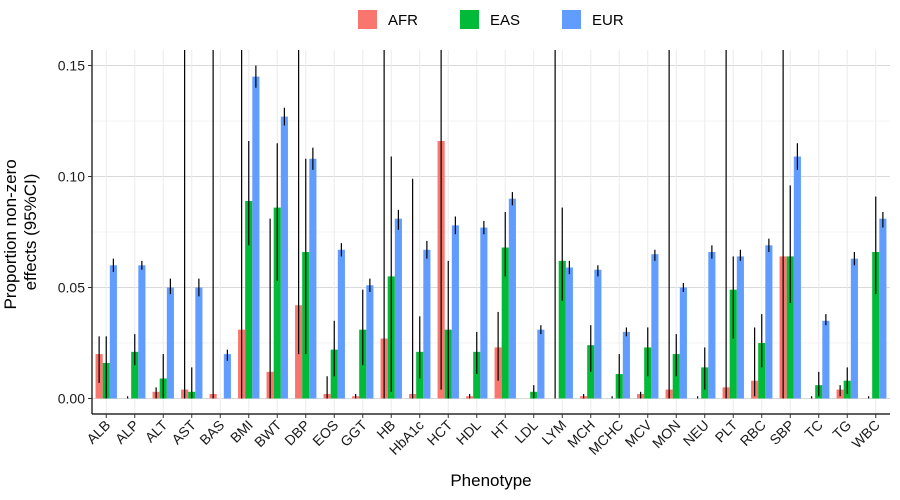 The image size is (900, 500). Describe the element at coordinates (142, 332) in the screenshot. I see `bar-eur-alp` at that location.